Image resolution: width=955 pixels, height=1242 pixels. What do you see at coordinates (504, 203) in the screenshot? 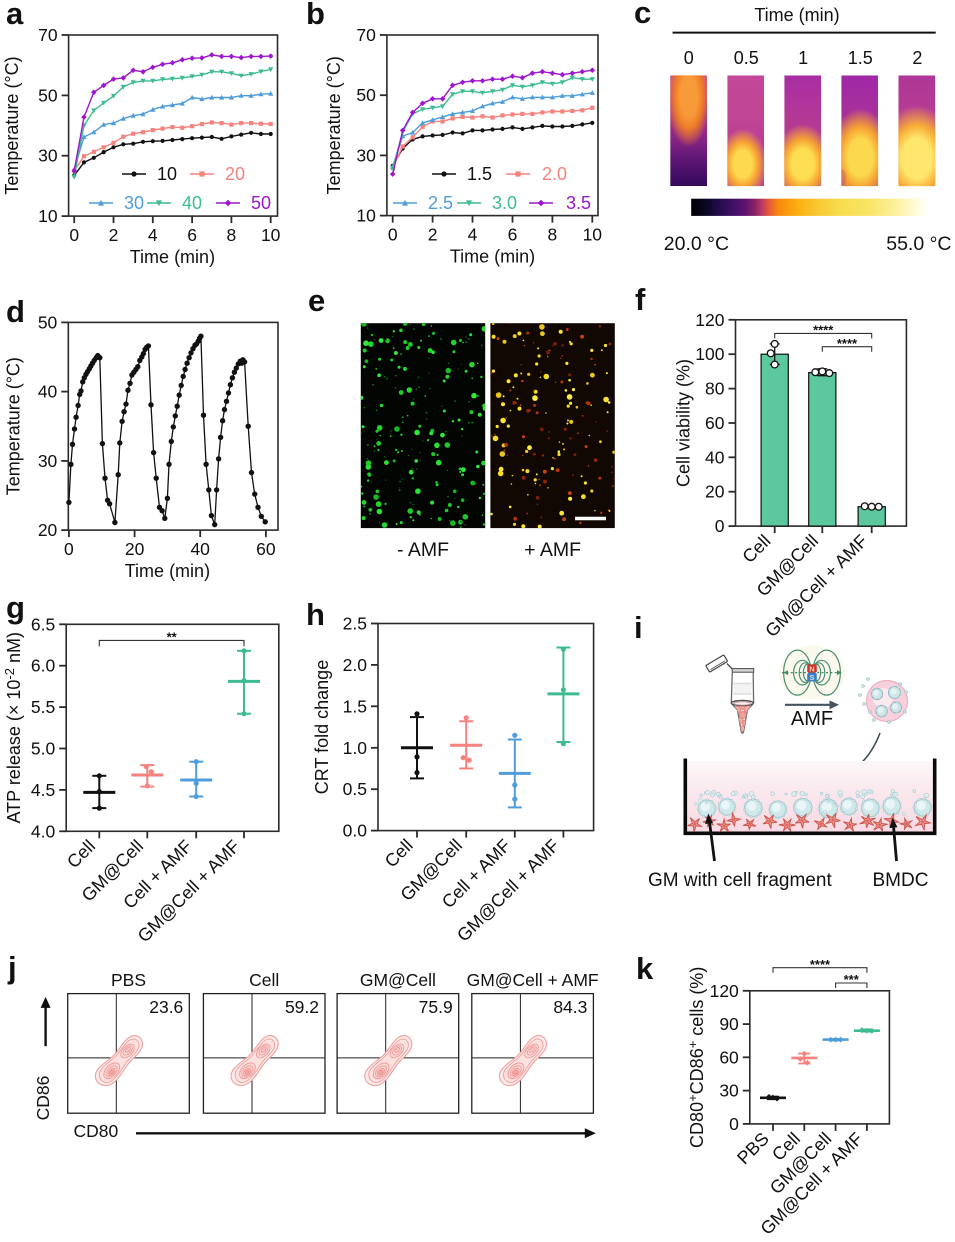
I see `svg-text: 3.0` at bounding box center [504, 203].